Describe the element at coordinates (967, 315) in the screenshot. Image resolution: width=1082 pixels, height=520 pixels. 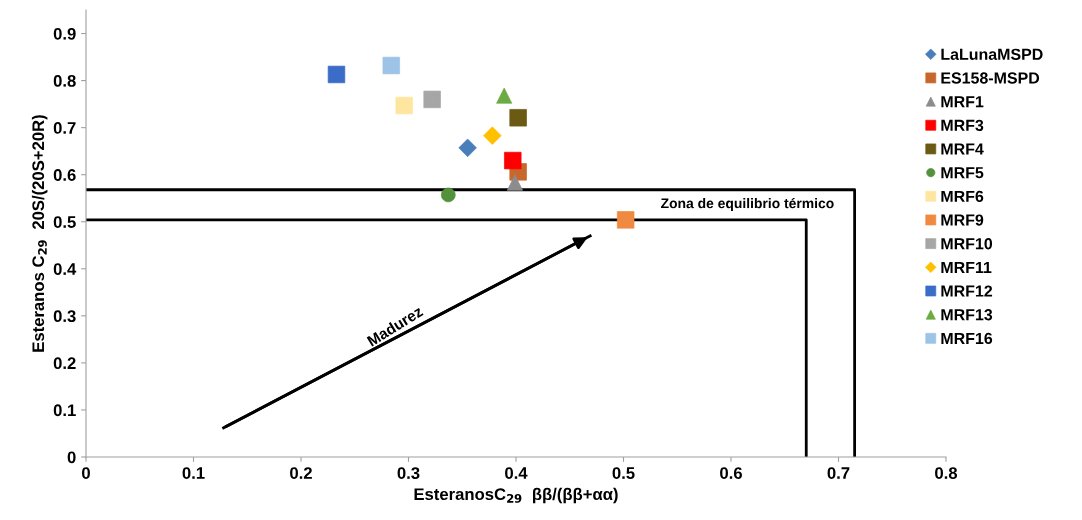
I see `legend-label: MRF13` at that location.